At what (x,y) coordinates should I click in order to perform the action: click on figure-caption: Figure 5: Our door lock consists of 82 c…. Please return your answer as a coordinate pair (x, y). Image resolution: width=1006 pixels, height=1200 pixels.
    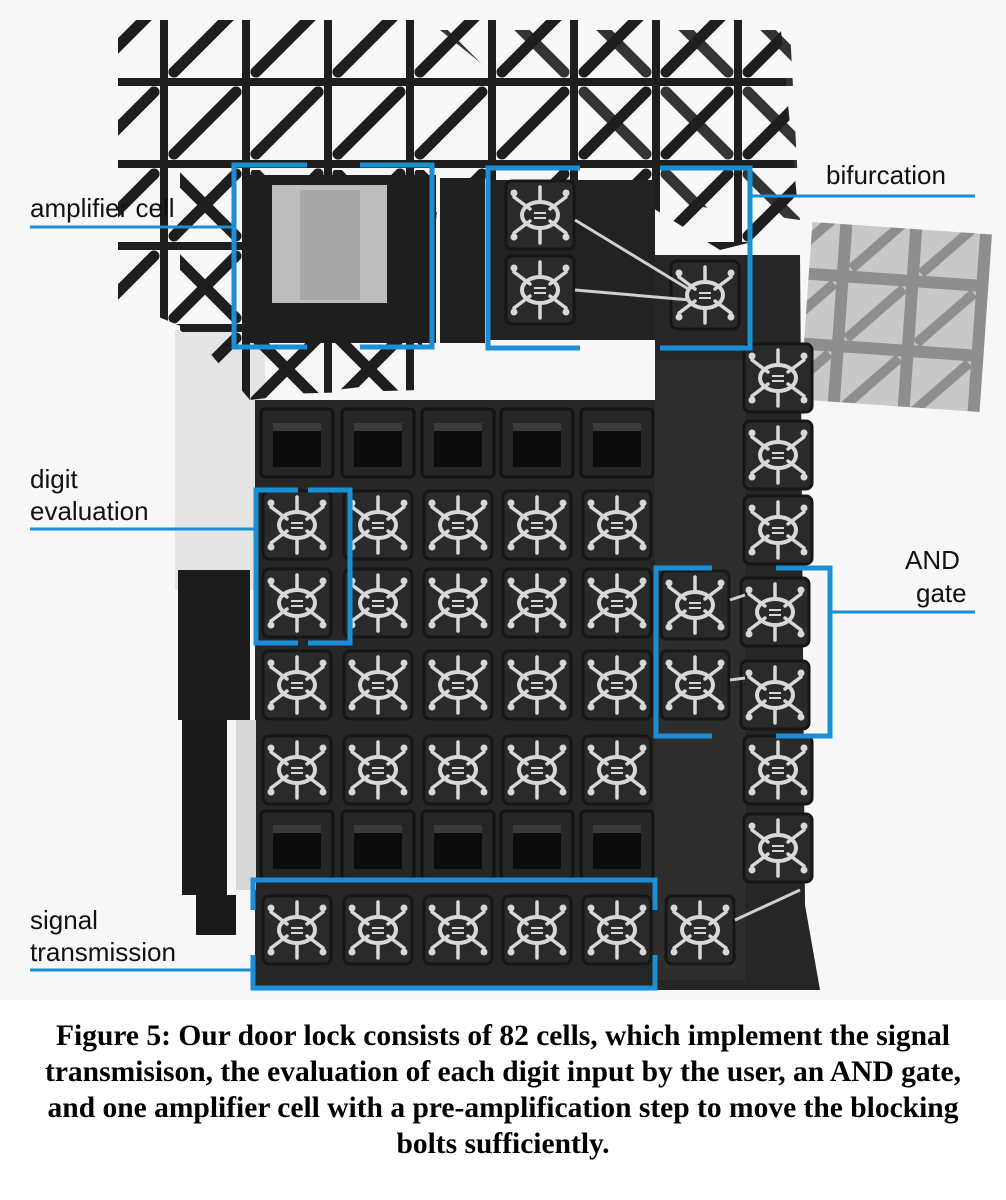
    Looking at the image, I should click on (503, 1090).